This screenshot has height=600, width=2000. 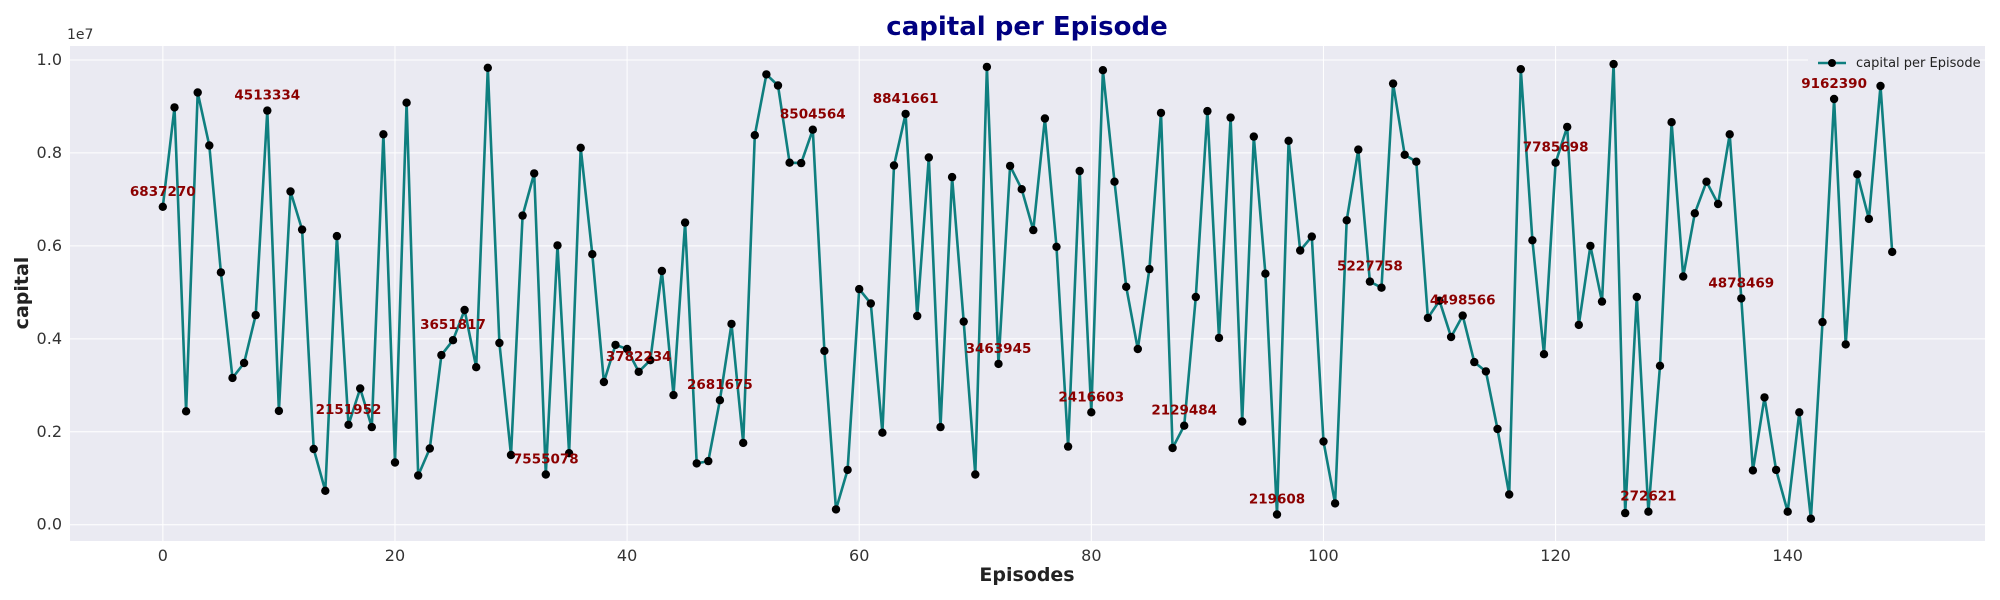 What do you see at coordinates (1834, 84) in the screenshot?
I see `data-annotation: 9162390` at bounding box center [1834, 84].